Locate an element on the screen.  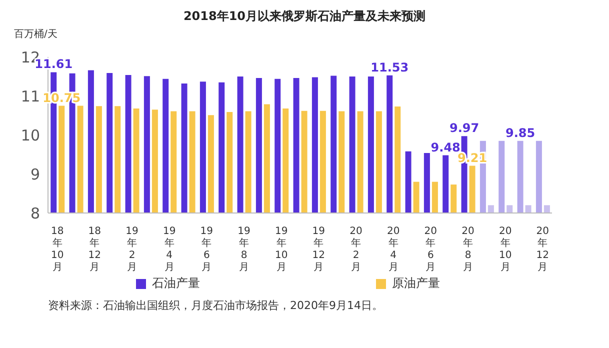
x-tick-label: 19年6月 is located at coordinates (207, 249).